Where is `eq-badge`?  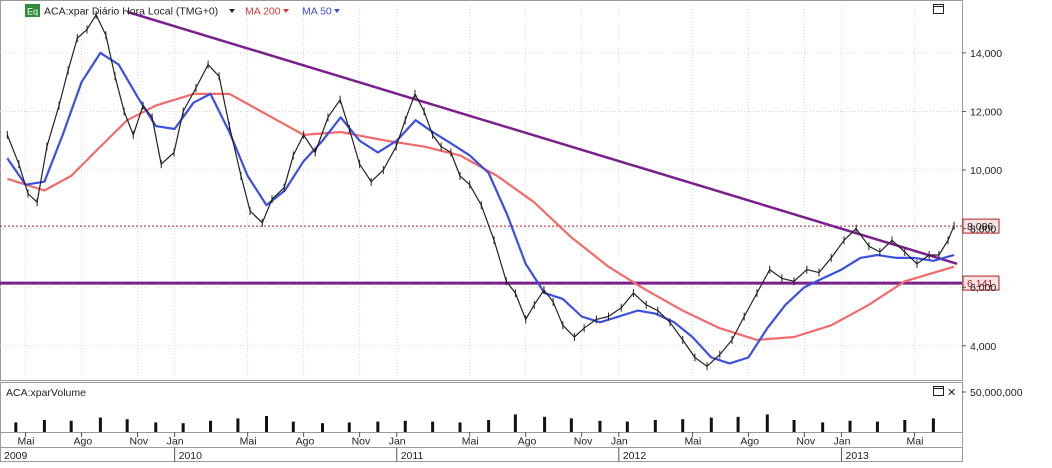
eq-badge is located at coordinates (32, 10).